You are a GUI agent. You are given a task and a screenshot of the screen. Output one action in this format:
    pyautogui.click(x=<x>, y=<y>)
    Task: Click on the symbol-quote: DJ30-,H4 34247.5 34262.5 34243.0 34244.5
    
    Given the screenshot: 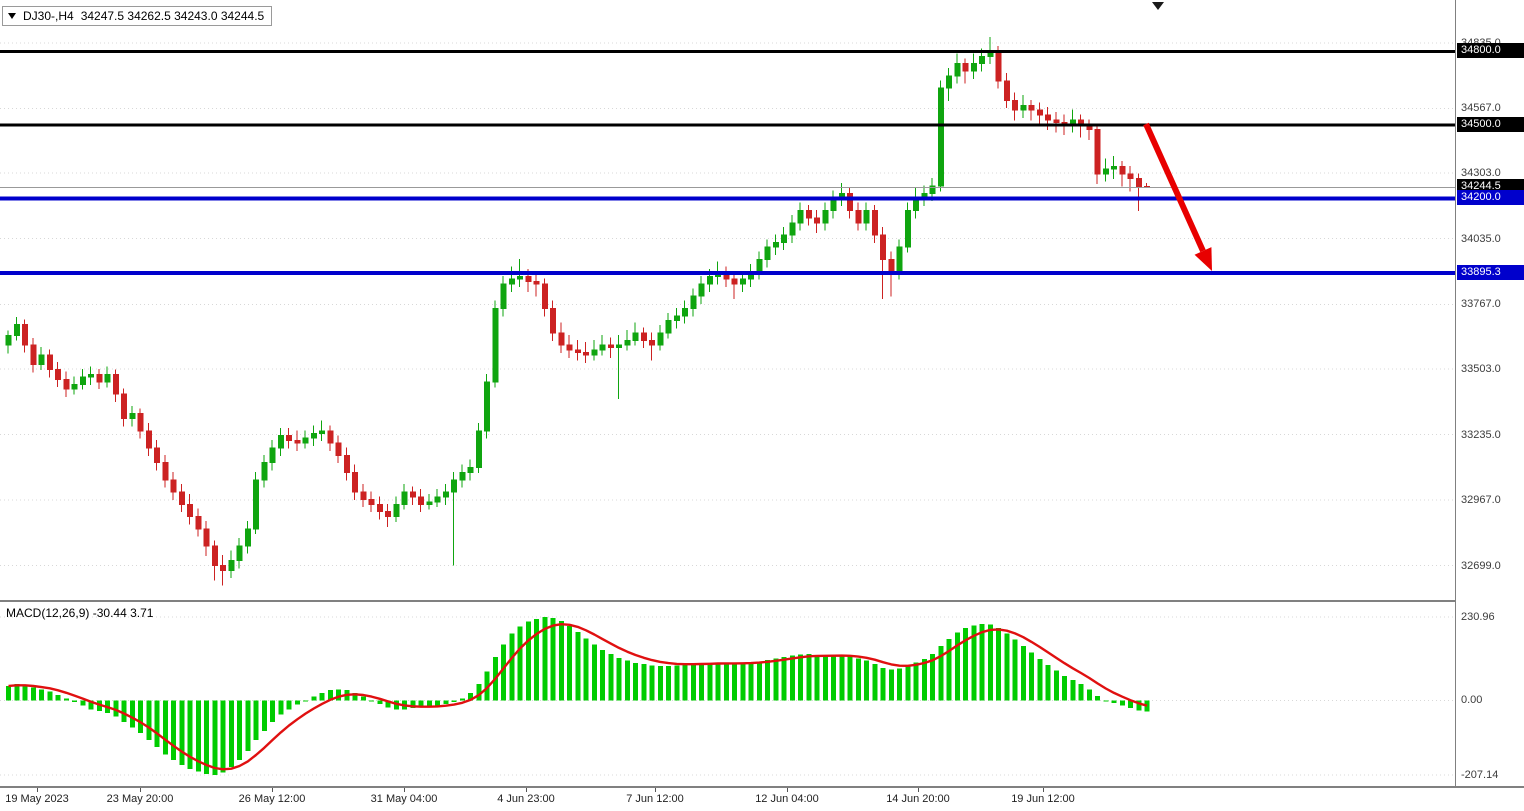 What is the action you would take?
    pyautogui.click(x=137, y=16)
    